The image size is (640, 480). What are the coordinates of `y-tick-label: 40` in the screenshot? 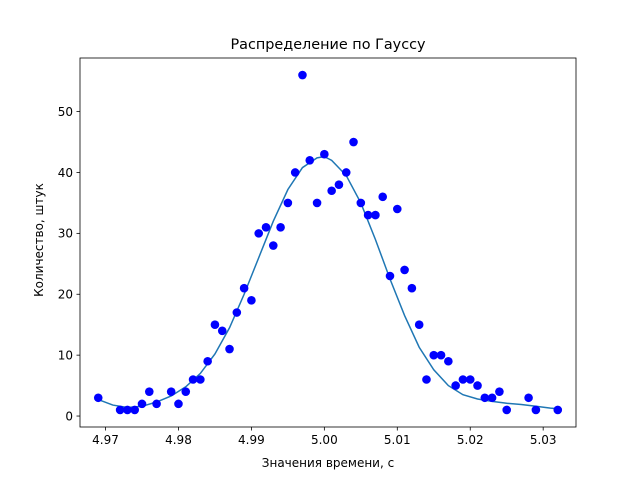 It's located at (65, 173).